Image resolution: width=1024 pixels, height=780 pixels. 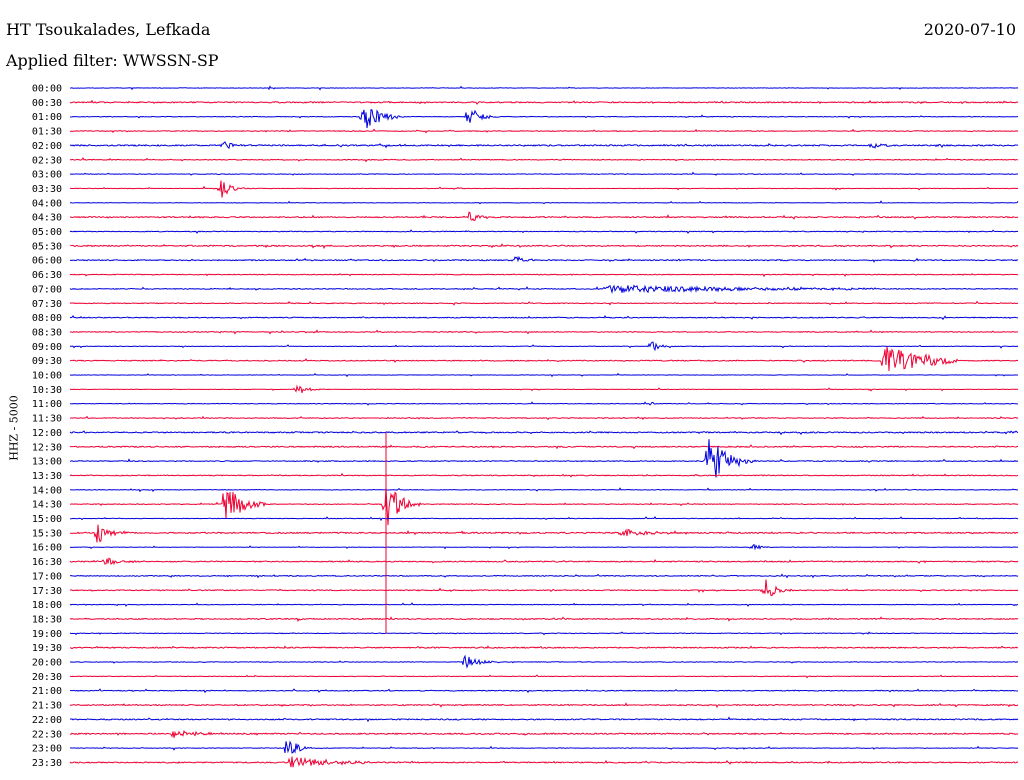 I want to click on time-label: 03:30, so click(x=47, y=189).